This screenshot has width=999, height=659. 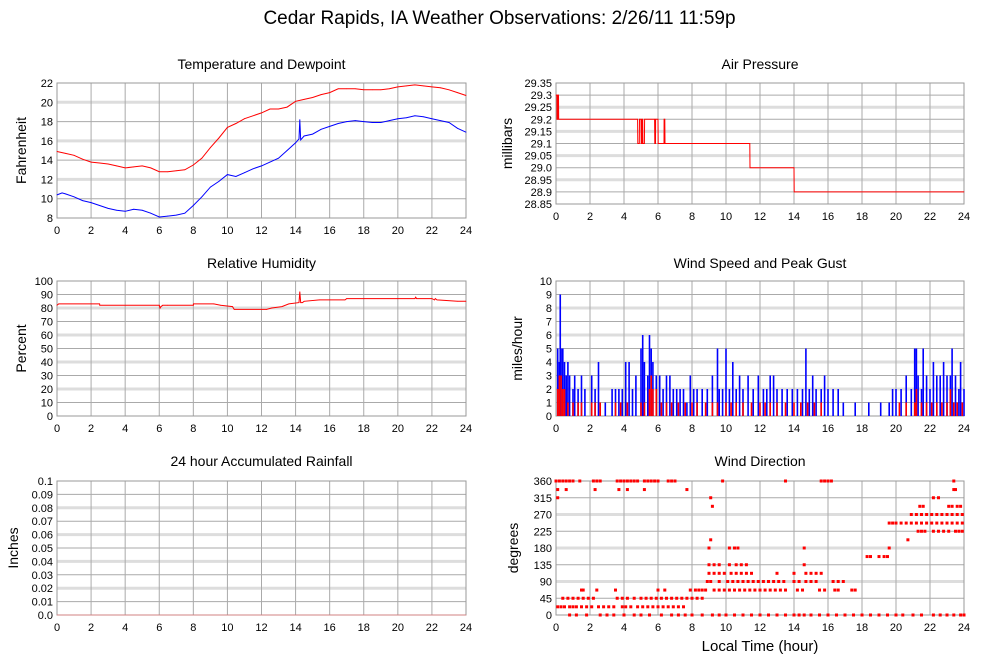 What do you see at coordinates (261, 231) in the screenshot?
I see `x-tick-label: 12` at bounding box center [261, 231].